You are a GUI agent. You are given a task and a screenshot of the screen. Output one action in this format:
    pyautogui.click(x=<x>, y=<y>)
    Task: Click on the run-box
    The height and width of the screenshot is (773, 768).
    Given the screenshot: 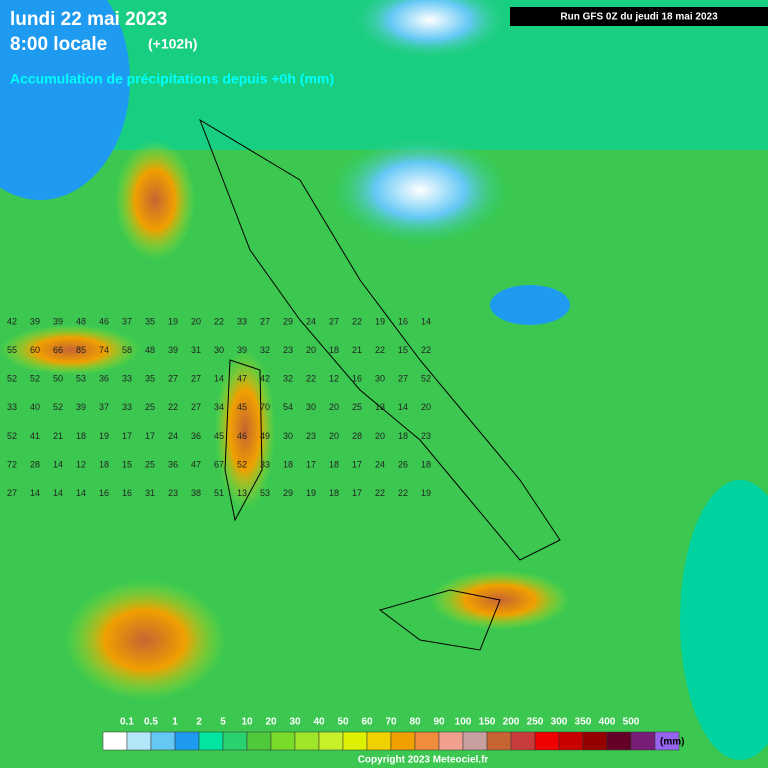 What is the action you would take?
    pyautogui.click(x=639, y=16)
    